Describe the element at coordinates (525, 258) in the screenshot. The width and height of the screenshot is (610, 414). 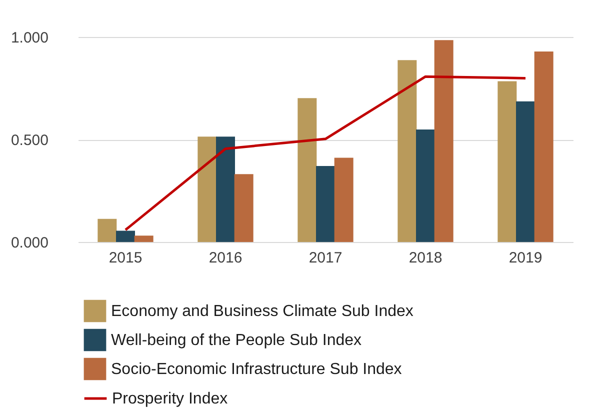
I see `x-tick-label: 2019` at that location.